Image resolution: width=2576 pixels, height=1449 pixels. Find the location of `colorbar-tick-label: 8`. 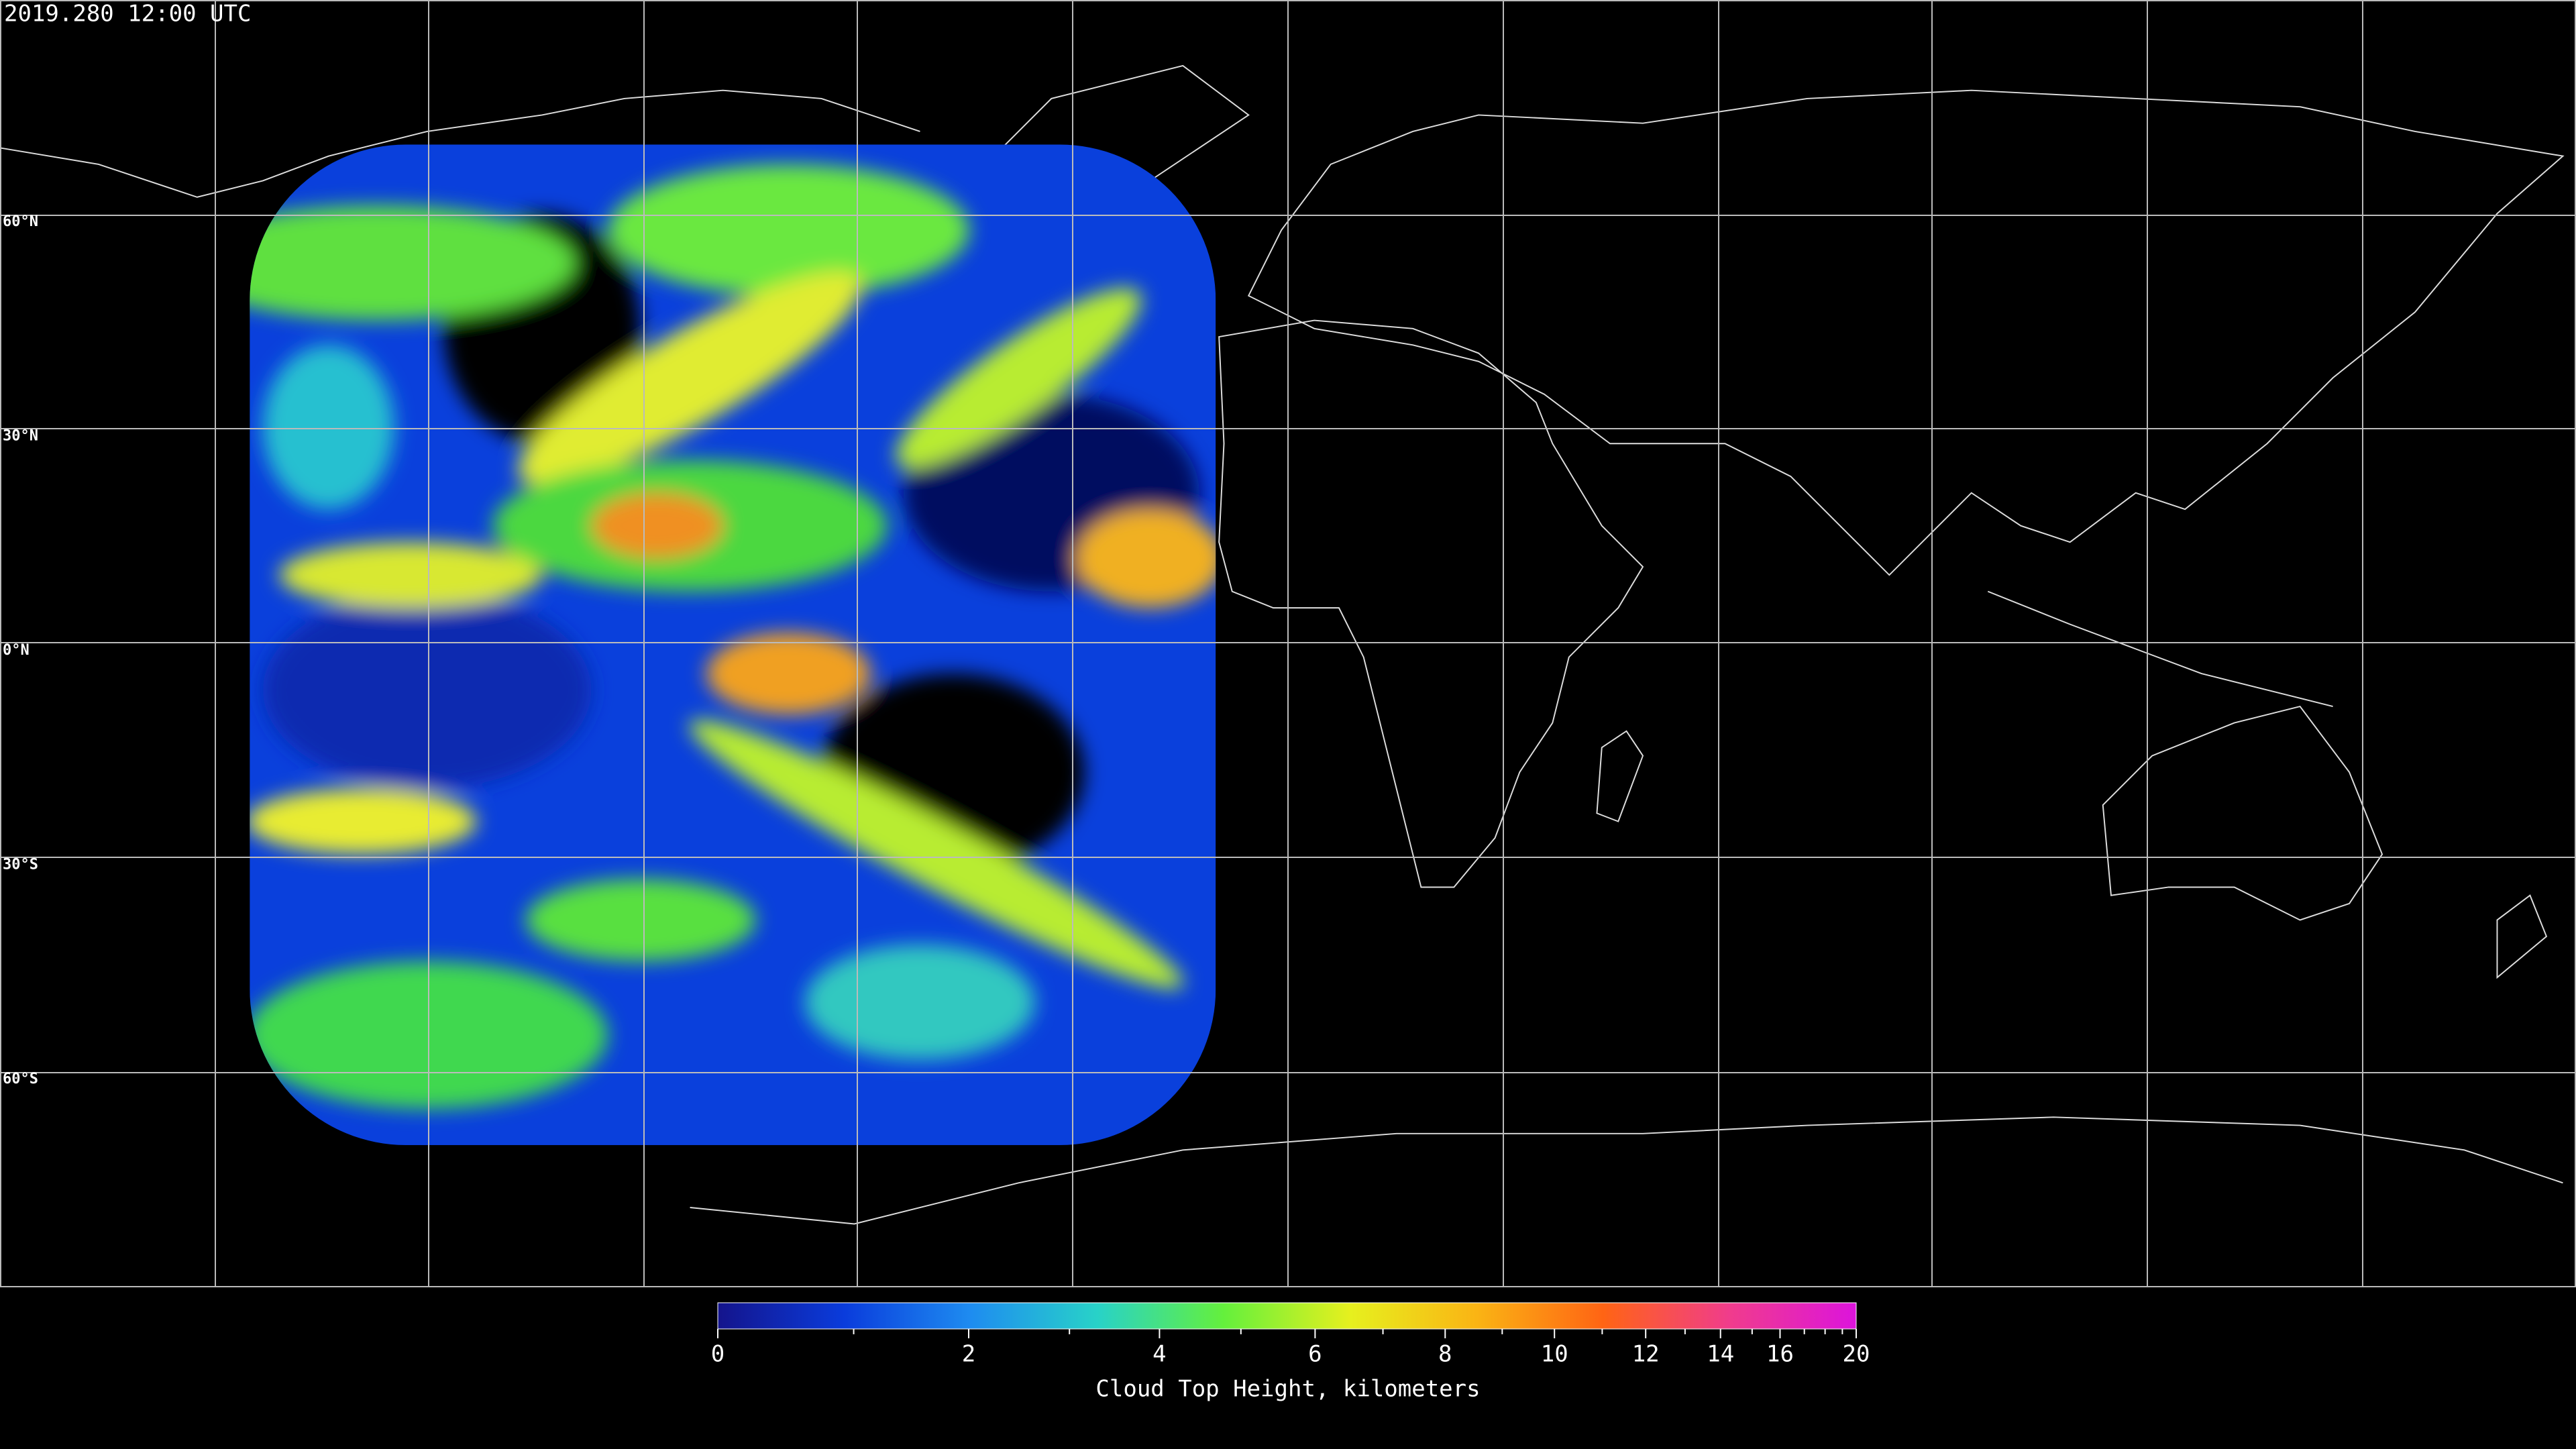

colorbar-tick-label: 8 is located at coordinates (1445, 1354).